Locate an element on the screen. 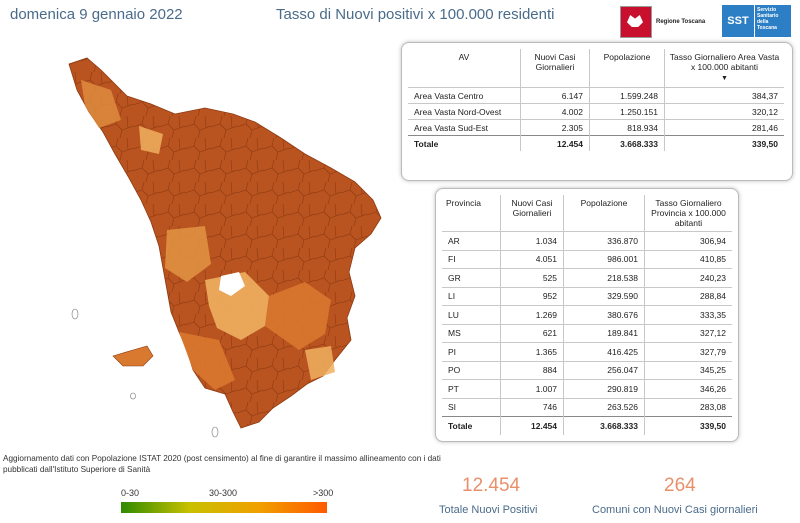 Image resolution: width=800 pixels, height=523 pixels. av-total-tasso: 339,50 is located at coordinates (724, 143).